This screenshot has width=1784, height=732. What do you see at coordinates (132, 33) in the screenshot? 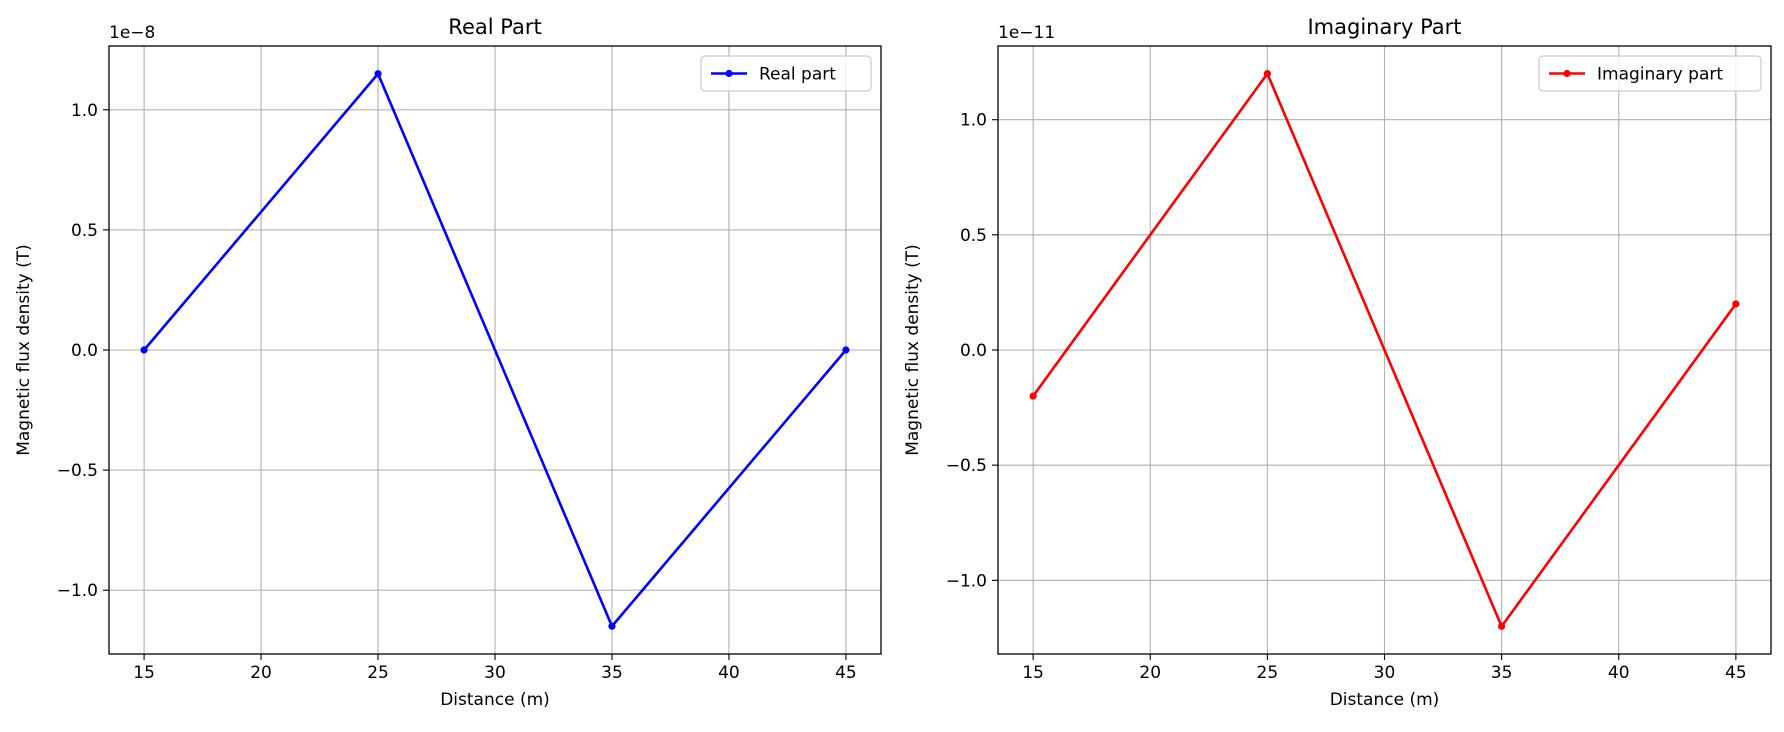
I see `axis-offset-label: 1e−8` at bounding box center [132, 33].